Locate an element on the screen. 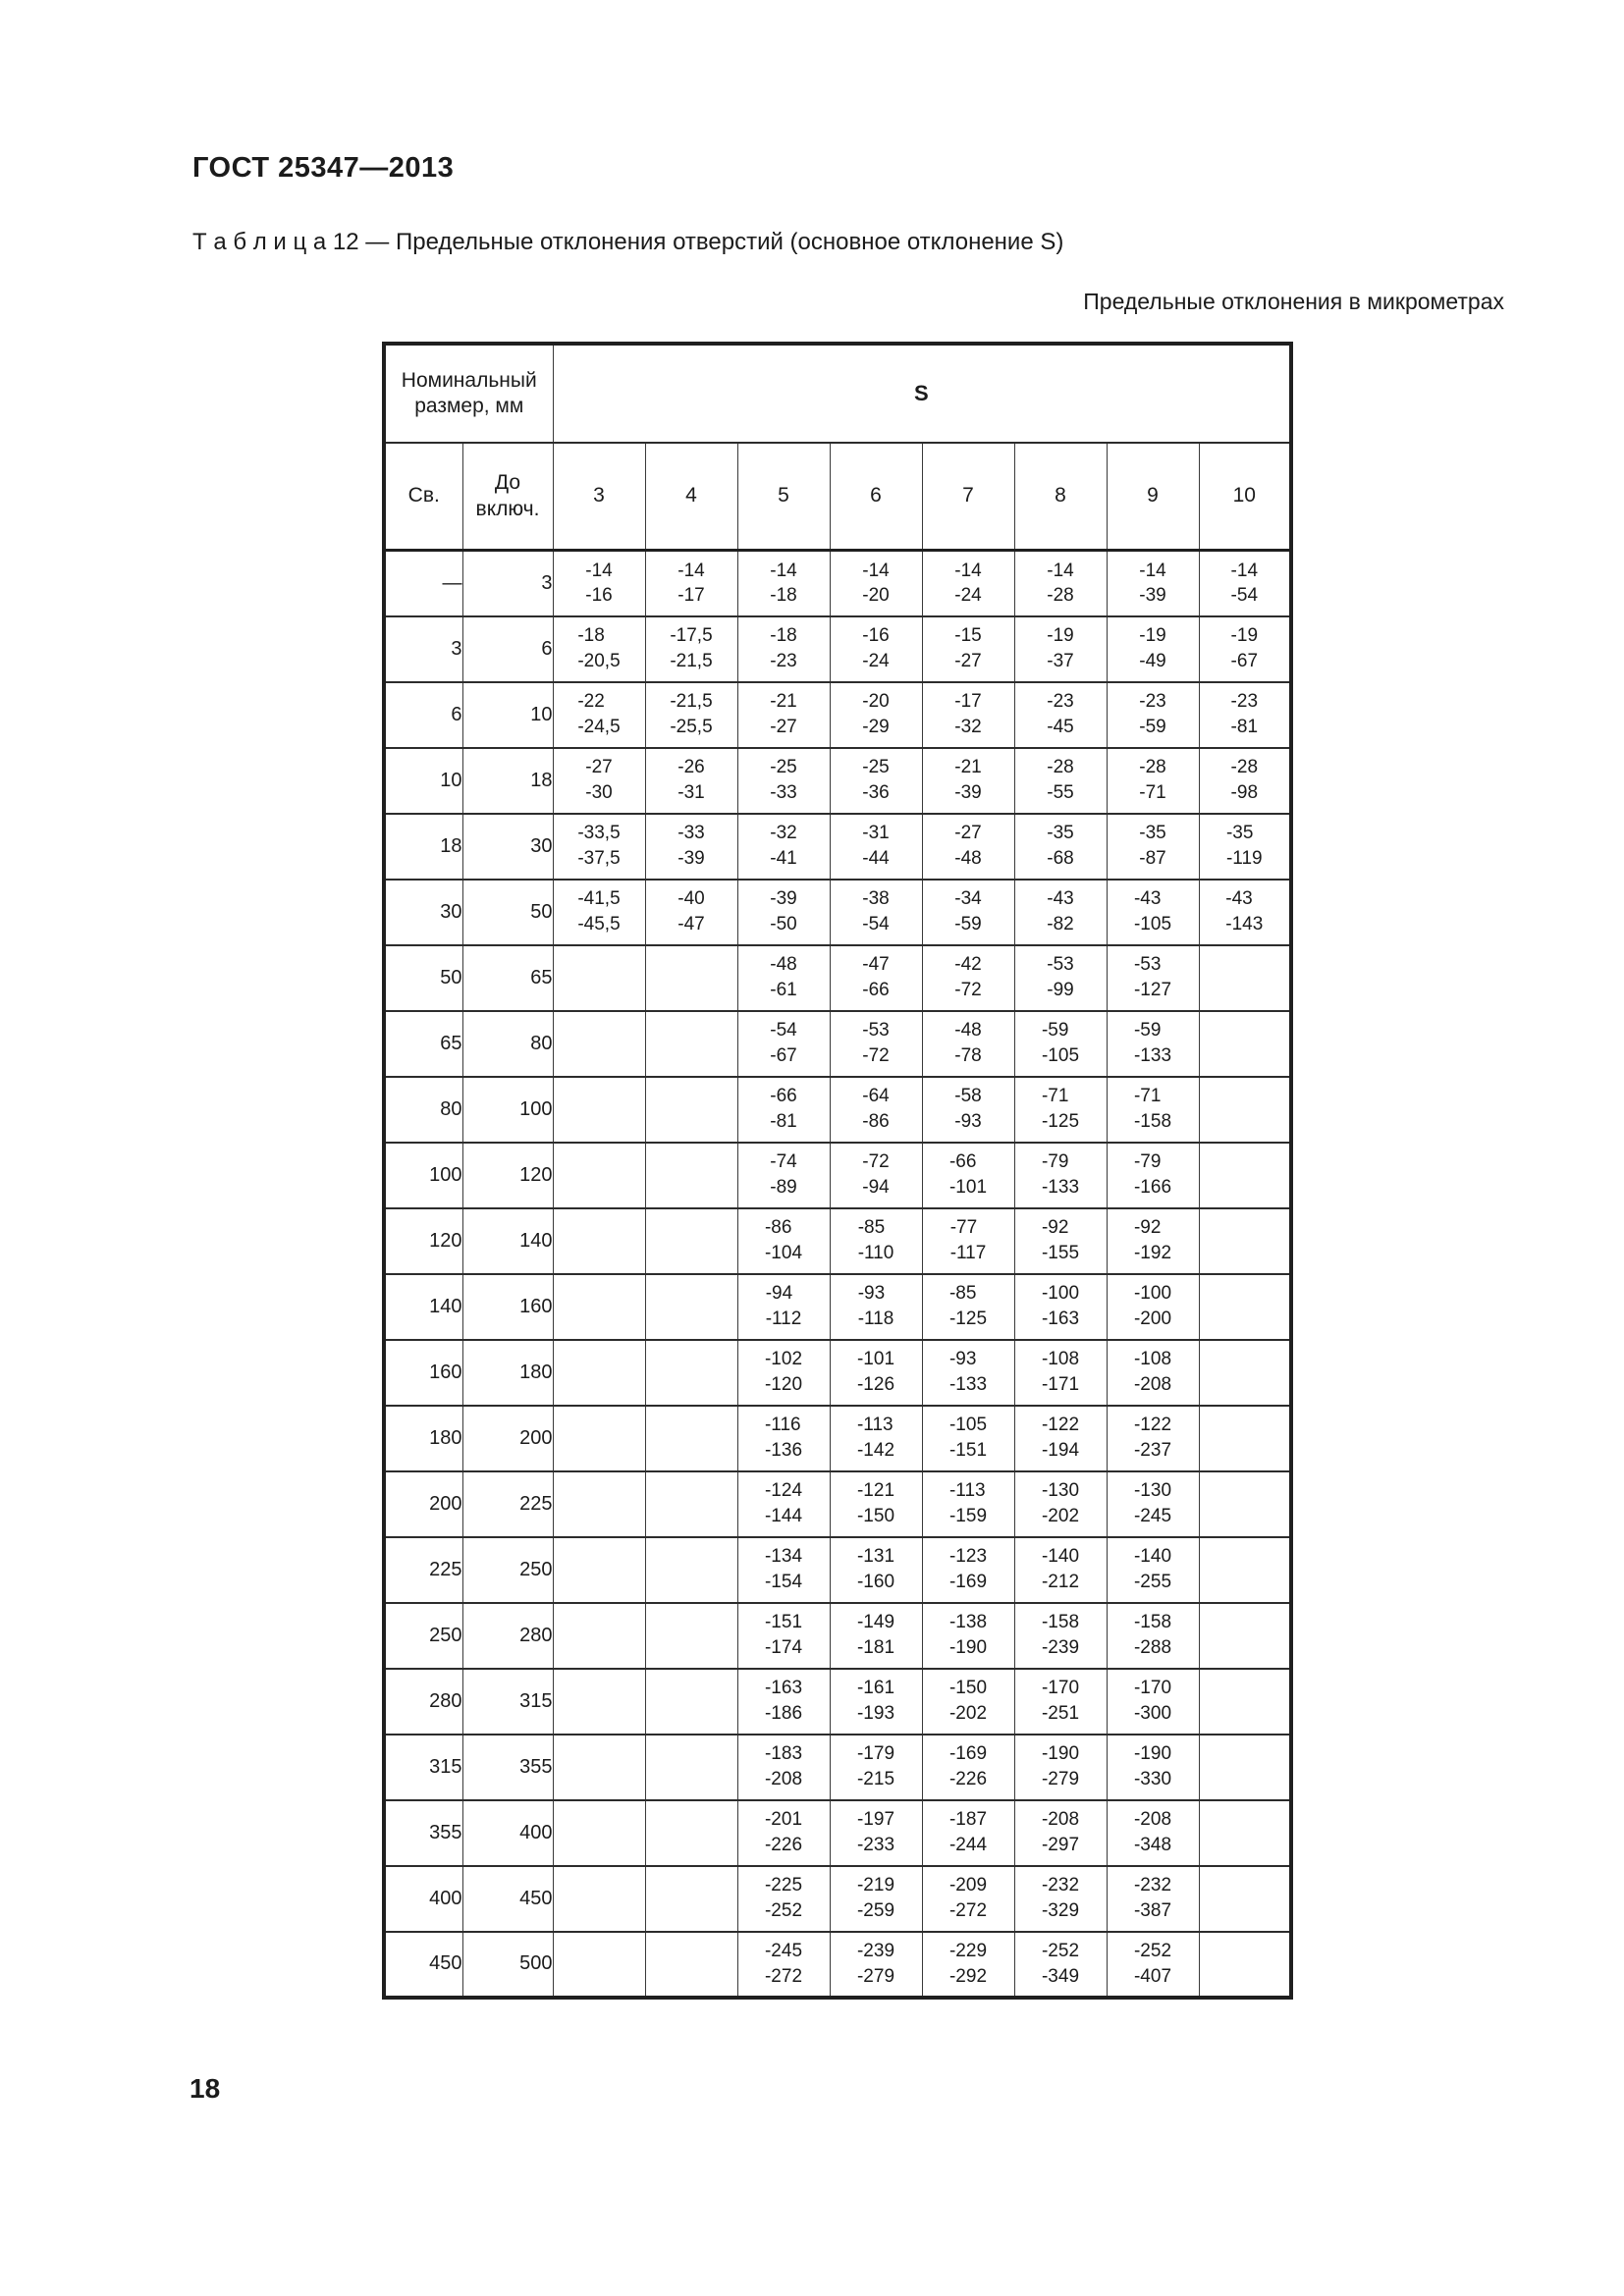 Image resolution: width=1624 pixels, height=2296 pixels. deviation-cell: -229 -292 is located at coordinates (968, 1964).